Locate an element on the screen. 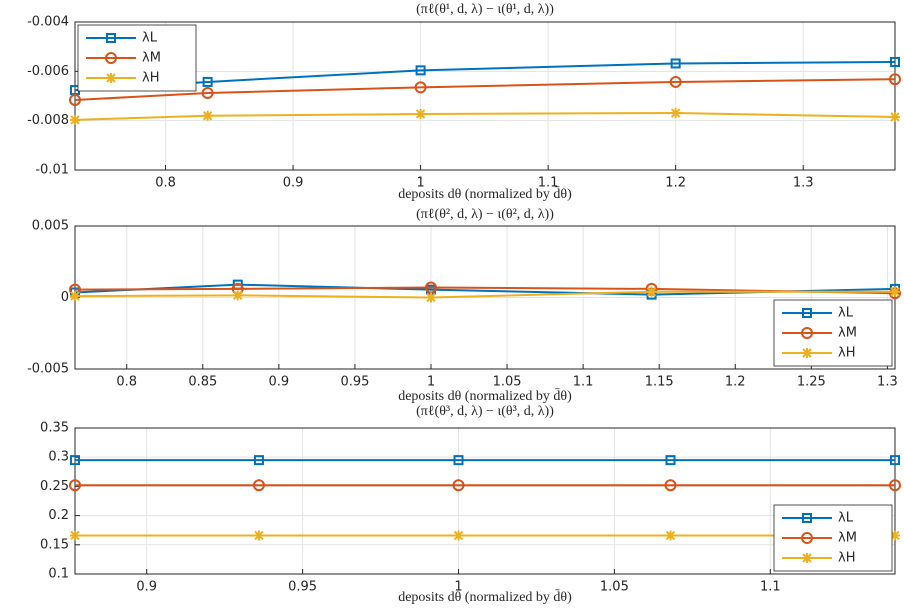 Image resolution: width=904 pixels, height=614 pixels. x-tick-label: 1.05 is located at coordinates (614, 587).